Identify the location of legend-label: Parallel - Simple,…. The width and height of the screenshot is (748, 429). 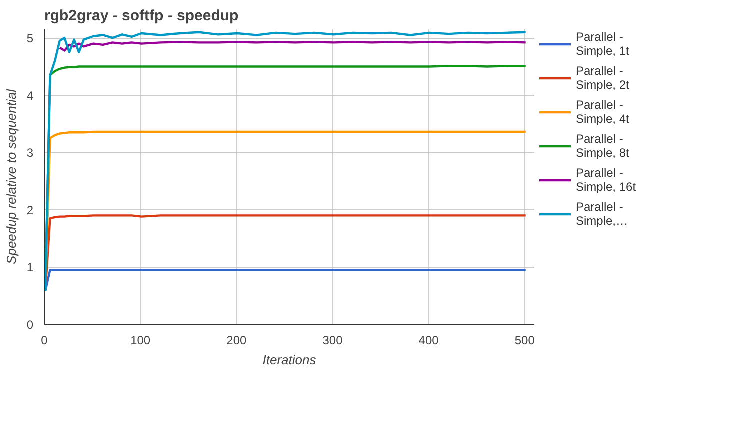
(602, 214).